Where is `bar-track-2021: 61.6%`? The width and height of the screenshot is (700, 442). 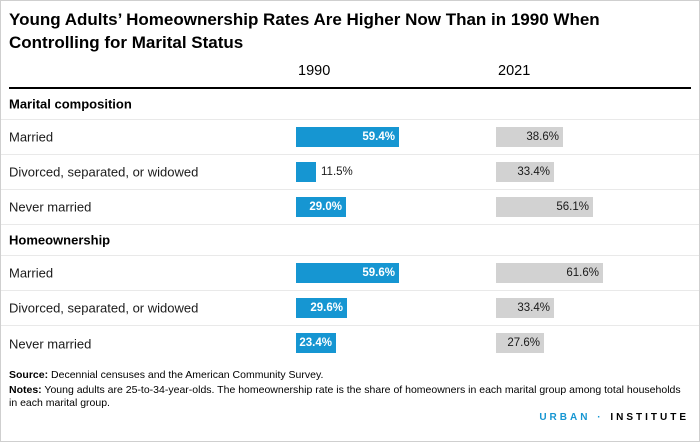
bar-track-2021: 61.6% is located at coordinates (549, 273).